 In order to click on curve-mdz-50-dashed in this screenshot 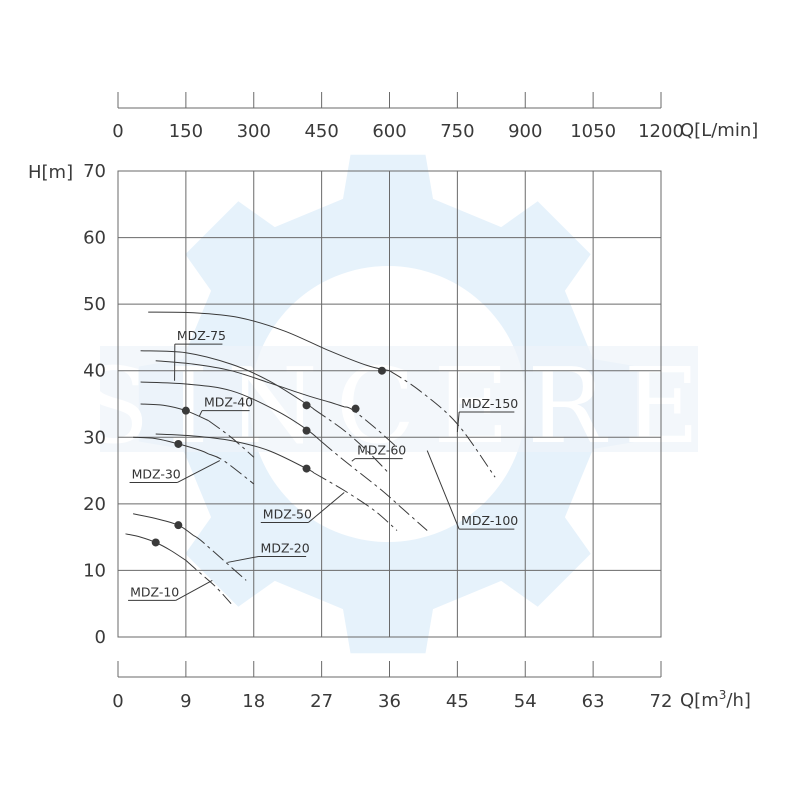, I will do `click(355, 501)`.